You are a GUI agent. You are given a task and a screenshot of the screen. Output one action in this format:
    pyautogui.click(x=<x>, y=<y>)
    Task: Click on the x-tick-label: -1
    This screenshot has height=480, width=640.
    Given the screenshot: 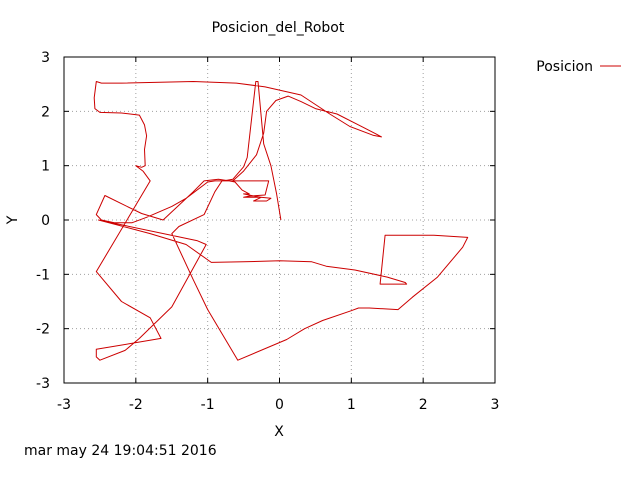 What is the action you would take?
    pyautogui.click(x=208, y=405)
    